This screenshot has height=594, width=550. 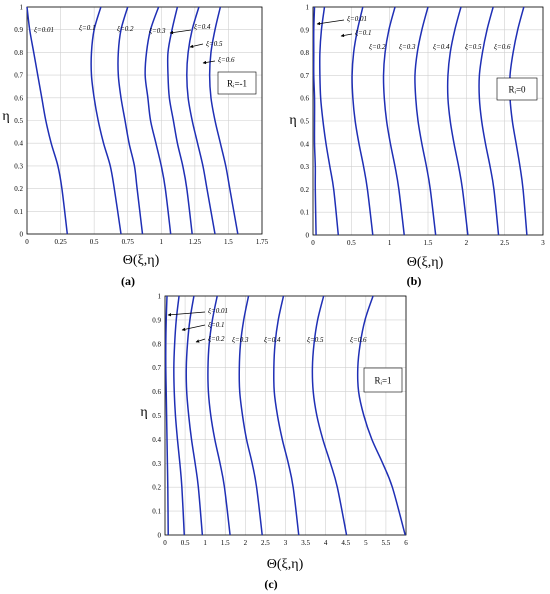 I want to click on parameter-label: Rᵢ=1, so click(x=382, y=381).